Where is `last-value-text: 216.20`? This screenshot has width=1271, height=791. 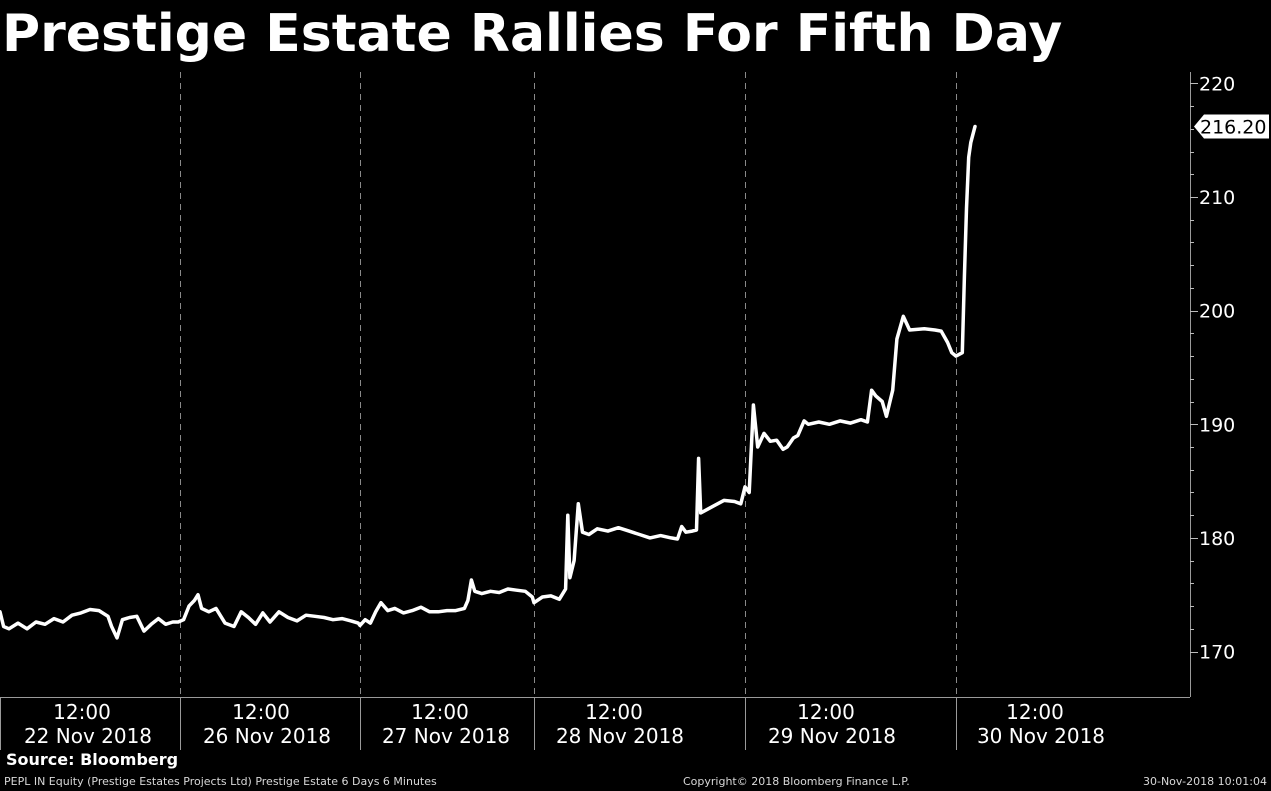 last-value-text: 216.20 is located at coordinates (1233, 128).